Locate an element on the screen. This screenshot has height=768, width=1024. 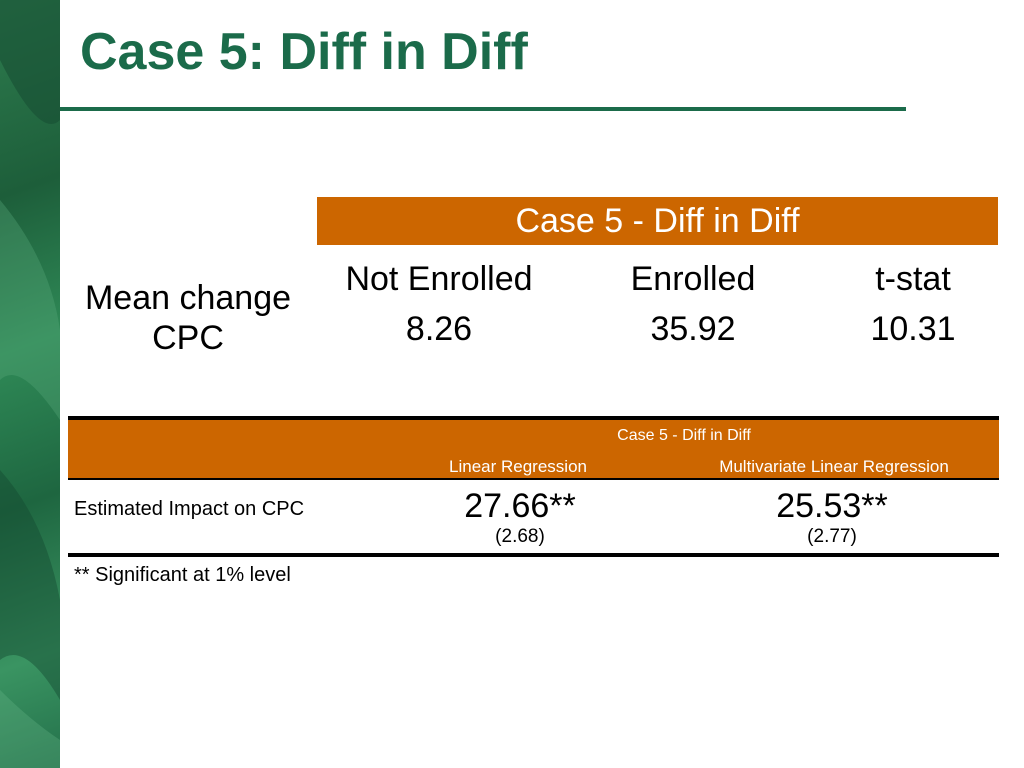
table2-row-label: Estimated Impact on CPC is located at coordinates (189, 509).